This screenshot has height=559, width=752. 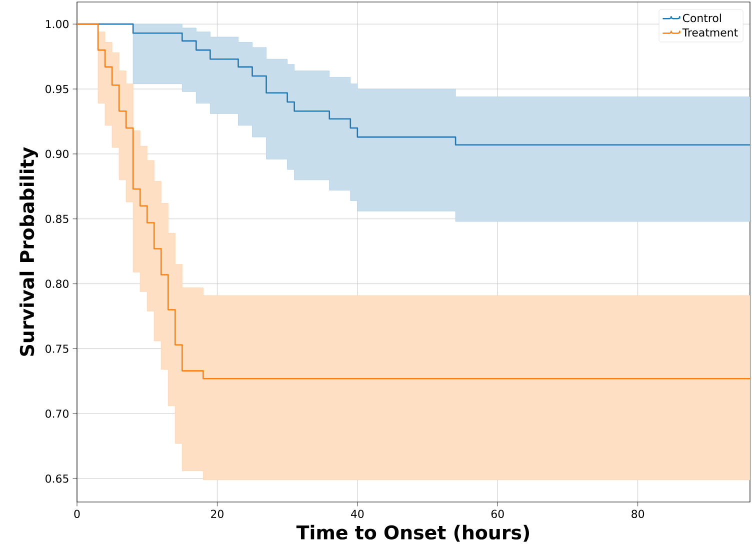 I want to click on y-tick-label: 1.00, so click(x=57, y=24).